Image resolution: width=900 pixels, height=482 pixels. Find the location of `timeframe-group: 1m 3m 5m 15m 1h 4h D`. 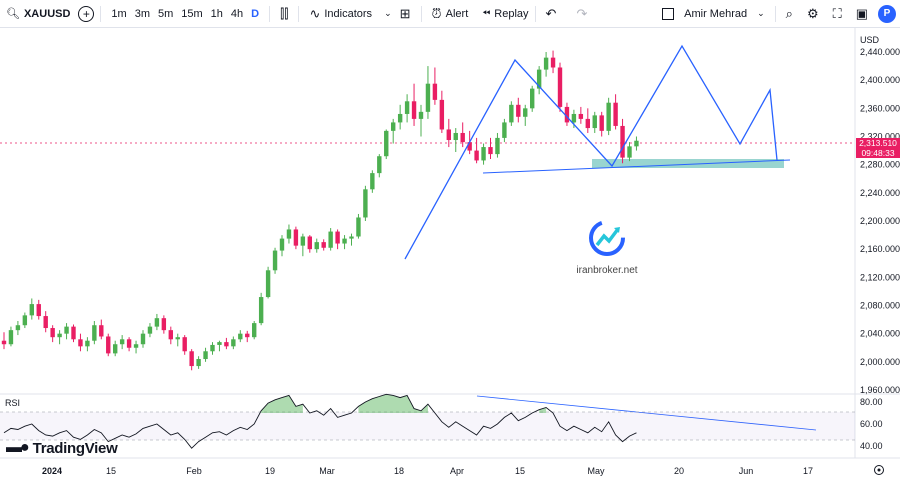

timeframe-group: 1m 3m 5m 15m 1h 4h D is located at coordinates (185, 14).